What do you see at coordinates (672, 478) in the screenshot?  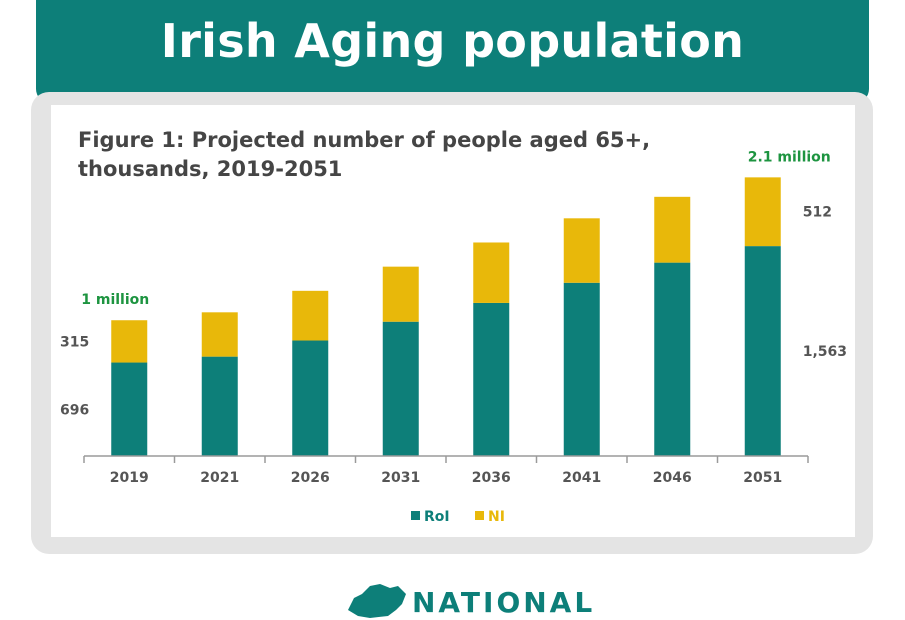 I see `x-tick-label: 2046` at bounding box center [672, 478].